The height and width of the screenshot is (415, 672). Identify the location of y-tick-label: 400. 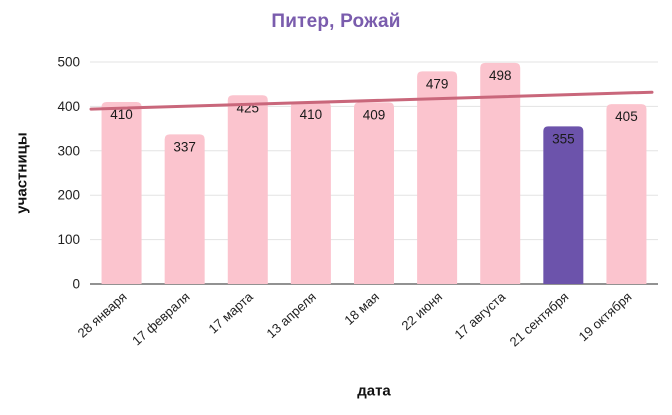
(68, 106).